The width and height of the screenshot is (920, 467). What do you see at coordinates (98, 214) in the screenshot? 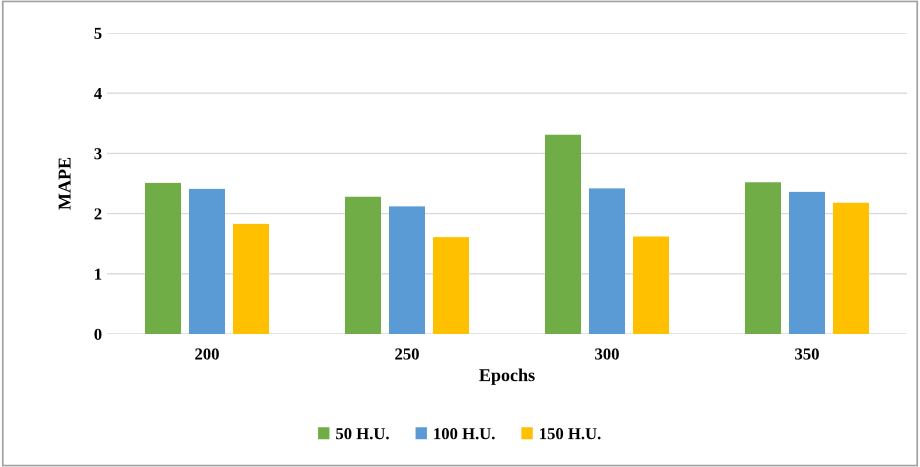
I see `y-tick-label: 2` at bounding box center [98, 214].